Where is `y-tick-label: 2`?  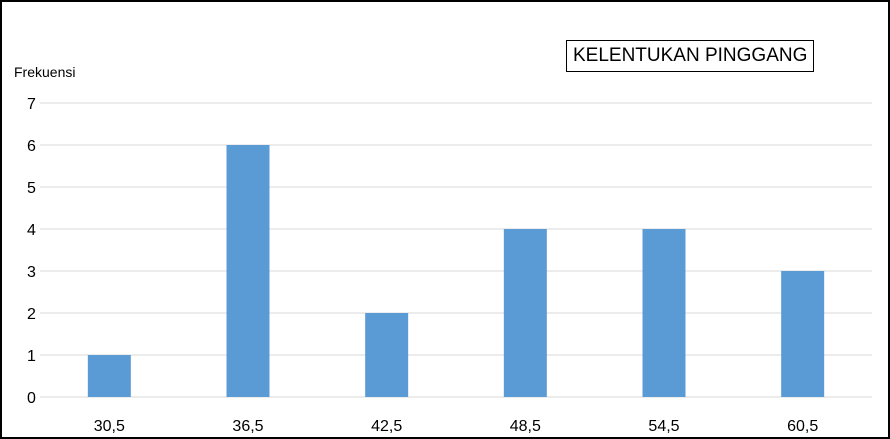
y-tick-label: 2 is located at coordinates (31, 314).